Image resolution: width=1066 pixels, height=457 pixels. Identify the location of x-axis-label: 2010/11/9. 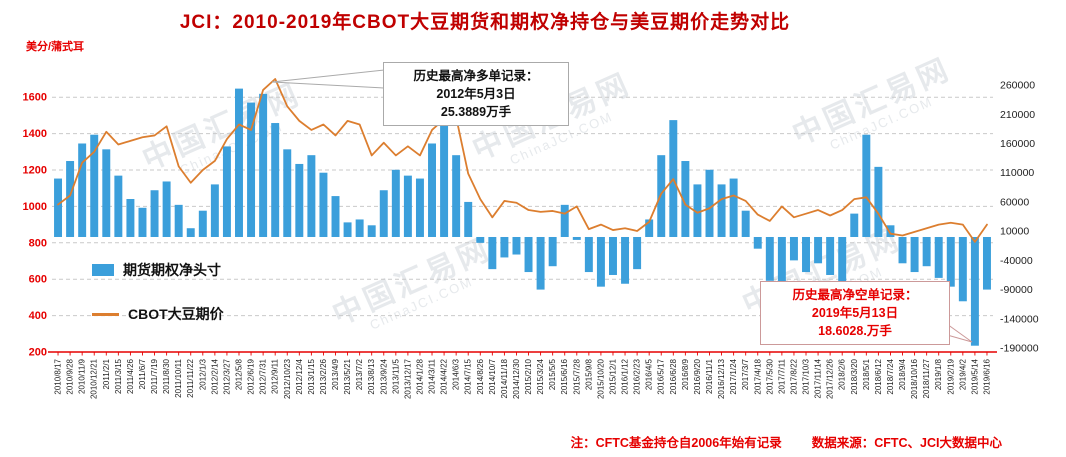
(82, 376).